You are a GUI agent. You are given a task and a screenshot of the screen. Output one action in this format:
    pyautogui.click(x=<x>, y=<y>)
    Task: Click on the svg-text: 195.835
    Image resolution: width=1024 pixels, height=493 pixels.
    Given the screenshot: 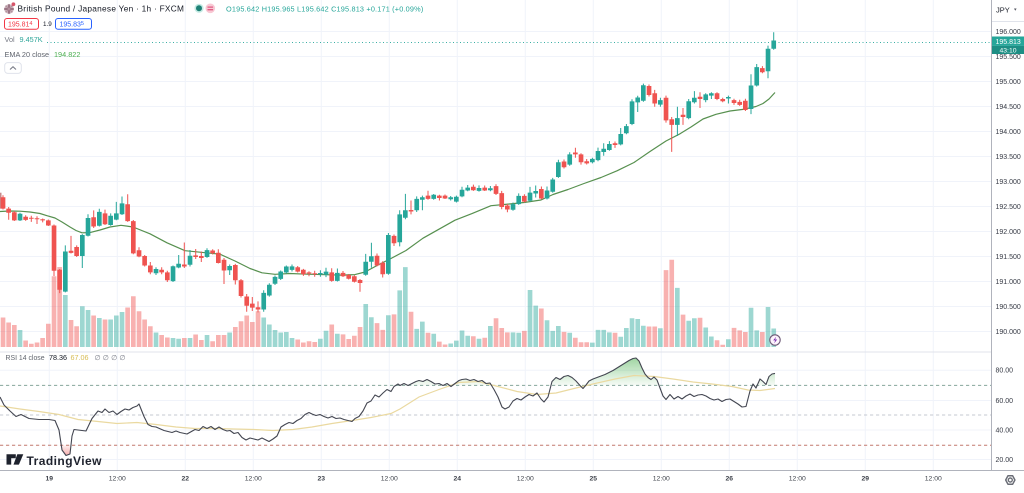 What is the action you would take?
    pyautogui.click(x=72, y=25)
    